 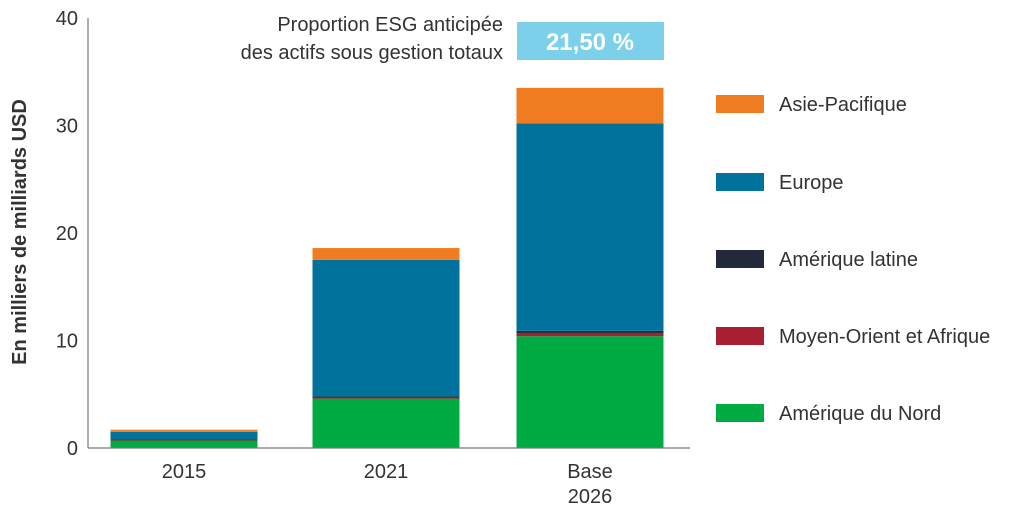 I want to click on x-axis-ticks: 2015 2021 Base 2026, so click(x=387, y=484).